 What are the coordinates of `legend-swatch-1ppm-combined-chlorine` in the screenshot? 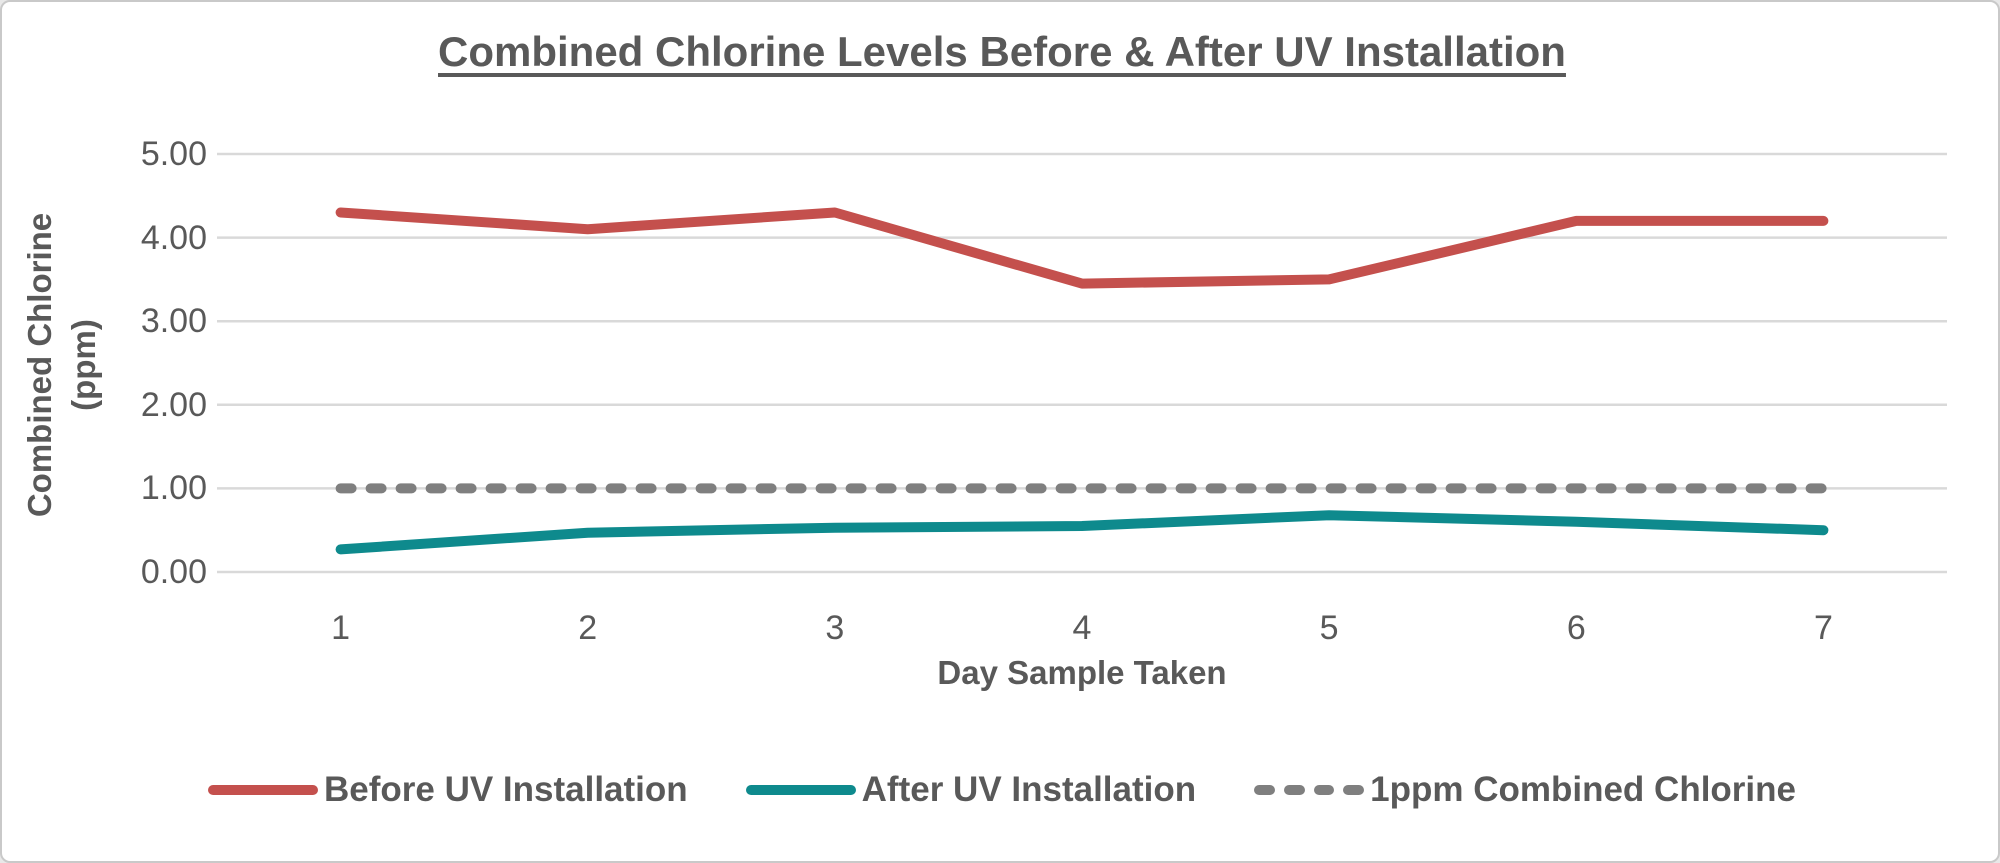 It's located at (1309, 790).